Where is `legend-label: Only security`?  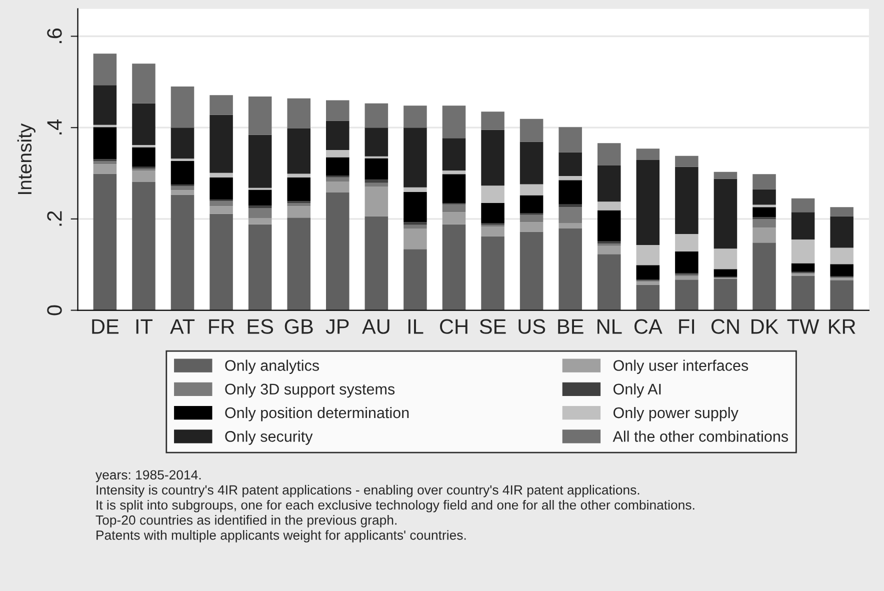 legend-label: Only security is located at coordinates (269, 437).